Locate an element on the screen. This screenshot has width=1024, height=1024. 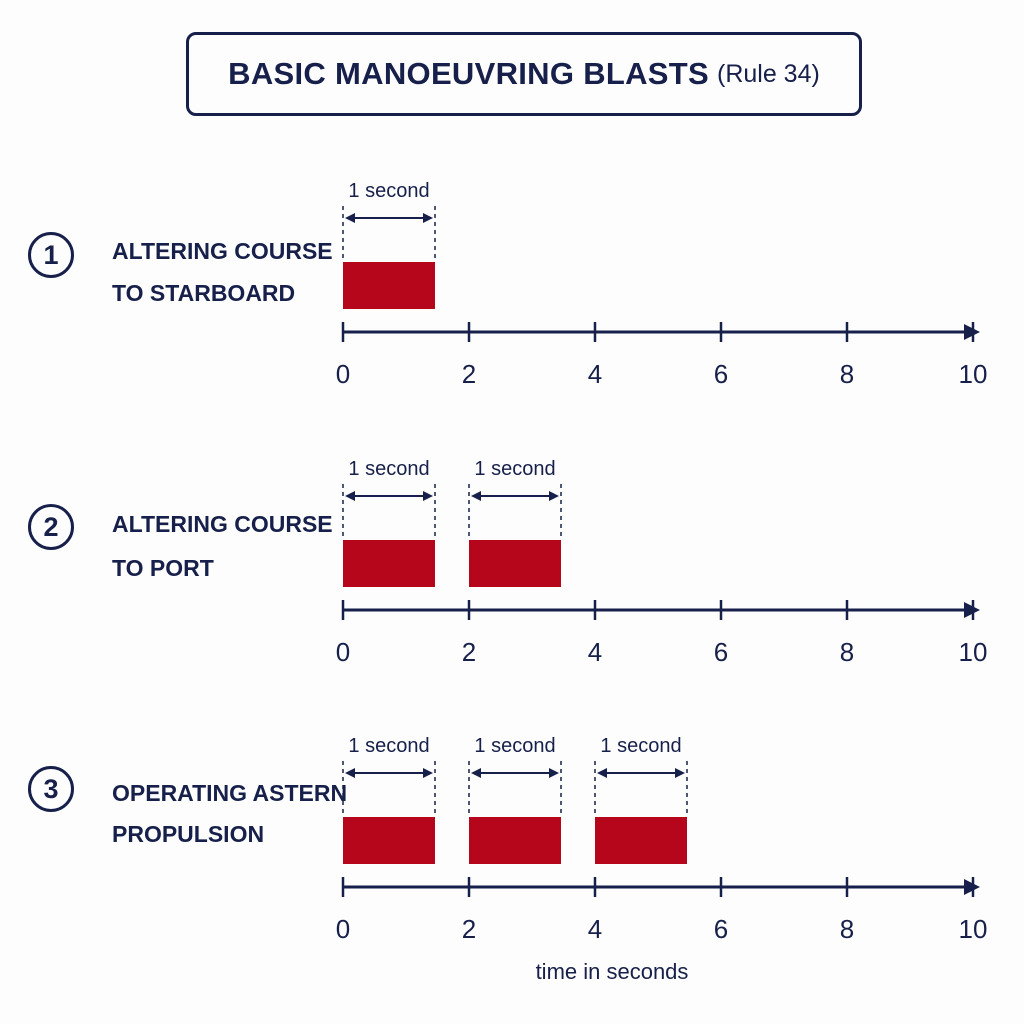
row-number-3: 3 is located at coordinates (51, 789).